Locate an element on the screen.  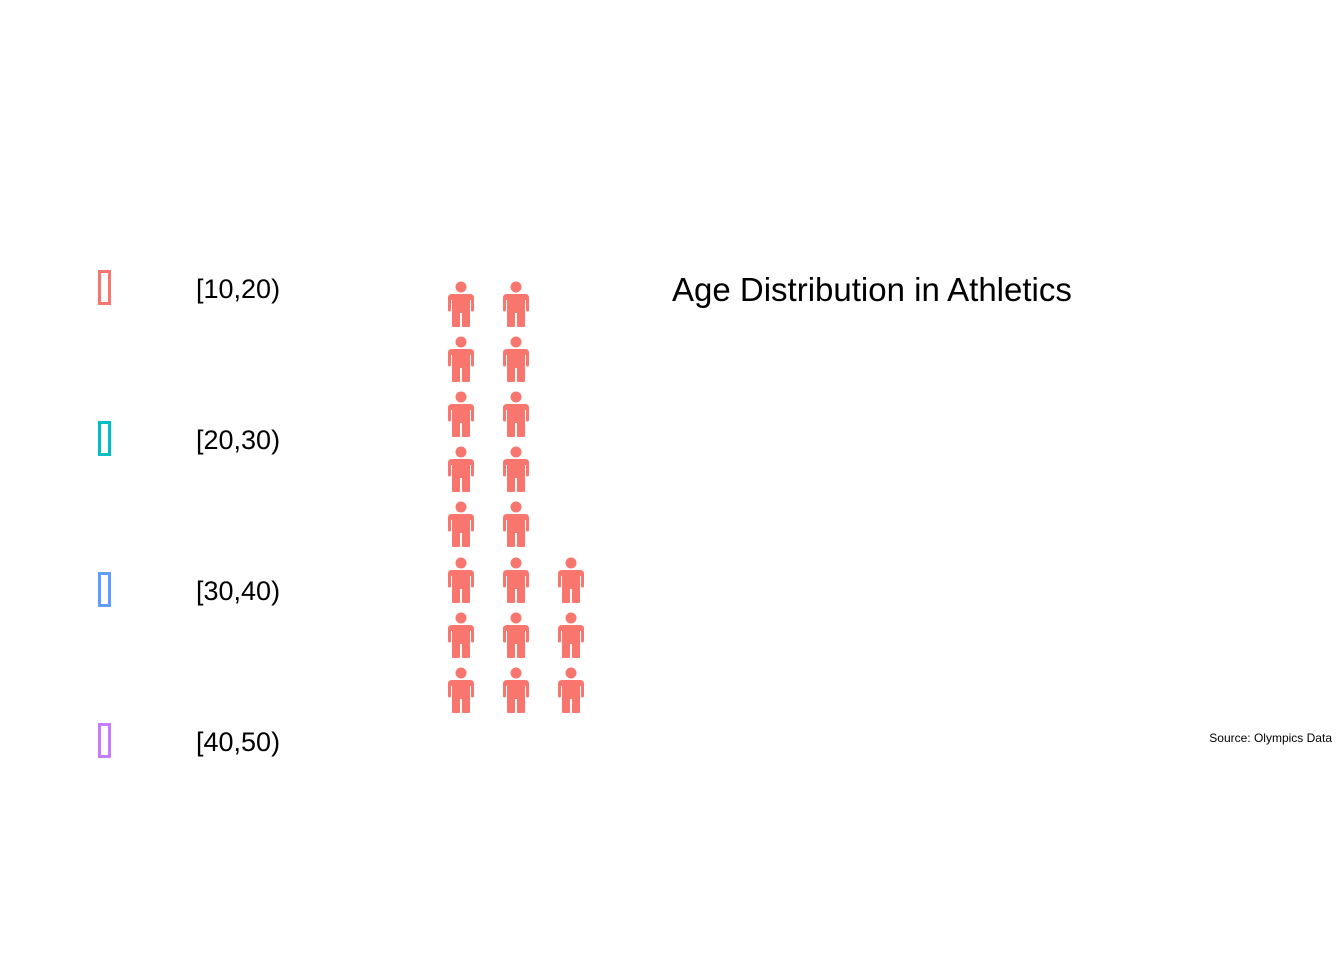
legend-label-30-40: [30,40) is located at coordinates (238, 591).